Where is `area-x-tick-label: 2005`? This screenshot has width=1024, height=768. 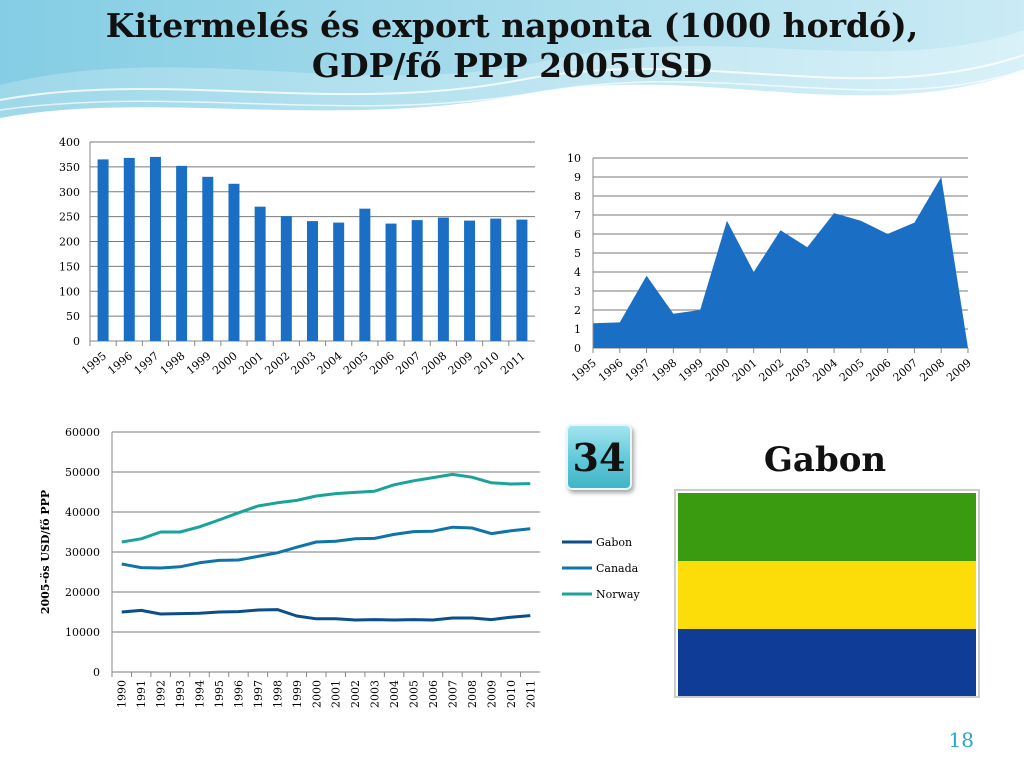 area-x-tick-label: 2005 is located at coordinates (852, 370).